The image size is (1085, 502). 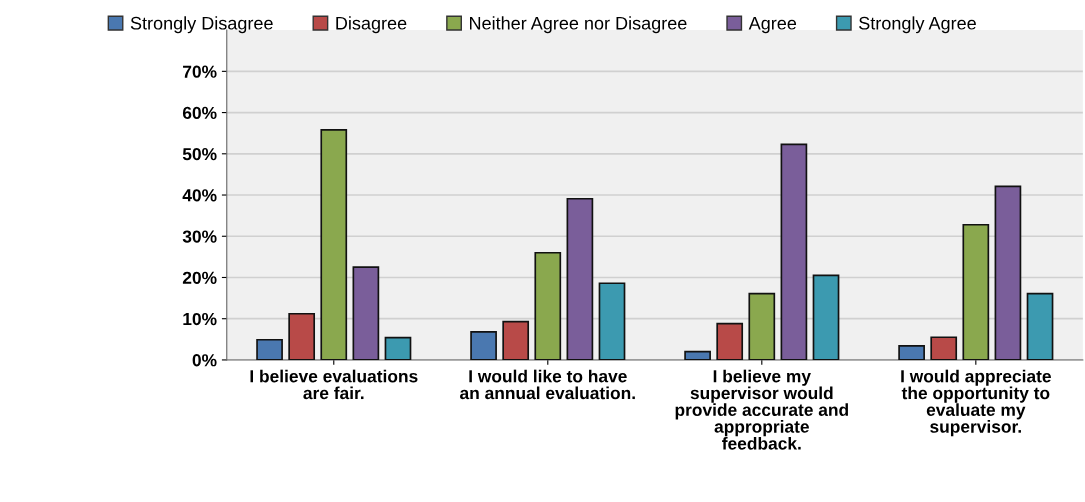 What do you see at coordinates (200, 319) in the screenshot?
I see `y-tick-label: 10%` at bounding box center [200, 319].